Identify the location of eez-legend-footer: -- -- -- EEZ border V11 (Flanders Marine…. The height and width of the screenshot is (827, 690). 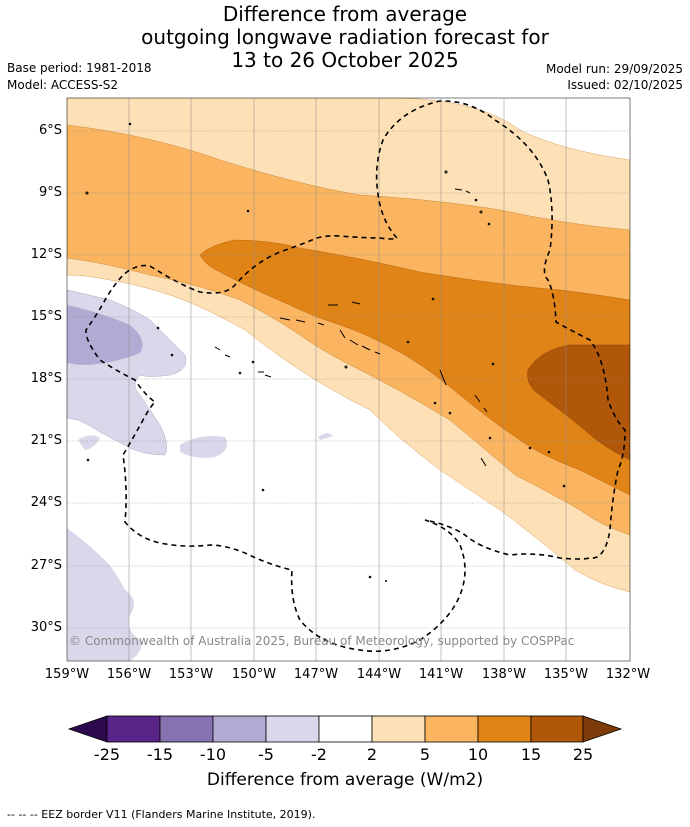
(161, 814).